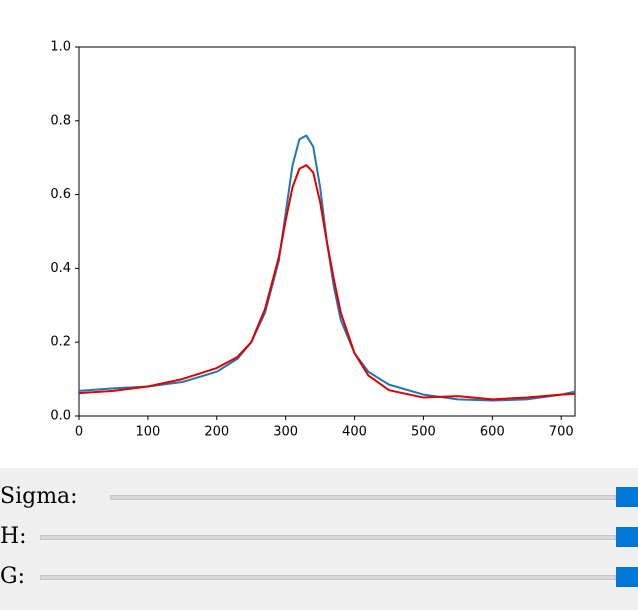 The width and height of the screenshot is (638, 610). Describe the element at coordinates (147, 432) in the screenshot. I see `x-tick-label: 100` at that location.